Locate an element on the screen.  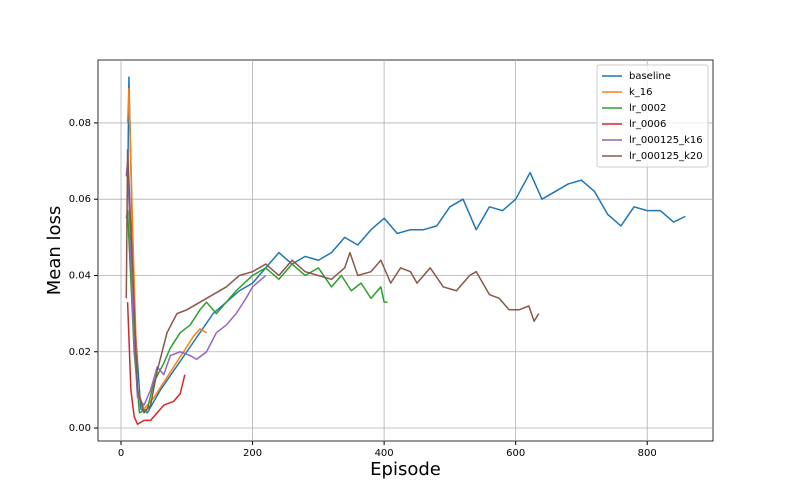
y-axis-label: Mean loss is located at coordinates (54, 251).